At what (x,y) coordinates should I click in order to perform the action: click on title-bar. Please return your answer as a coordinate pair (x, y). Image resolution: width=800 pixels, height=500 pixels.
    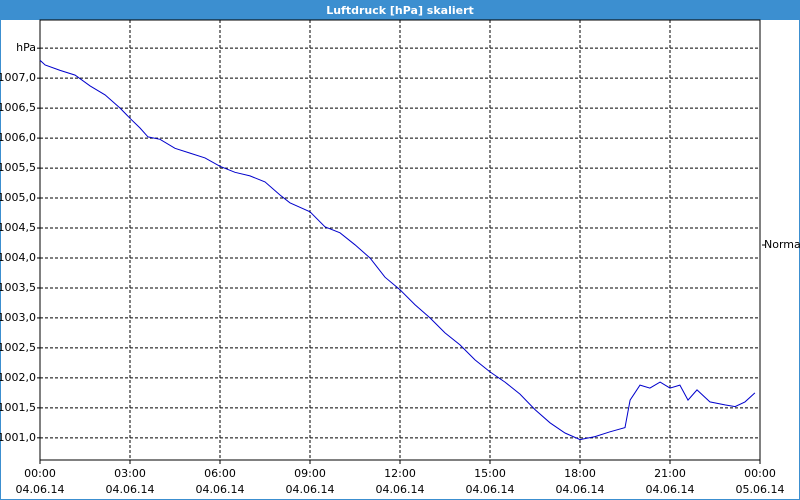
    Looking at the image, I should click on (400, 10).